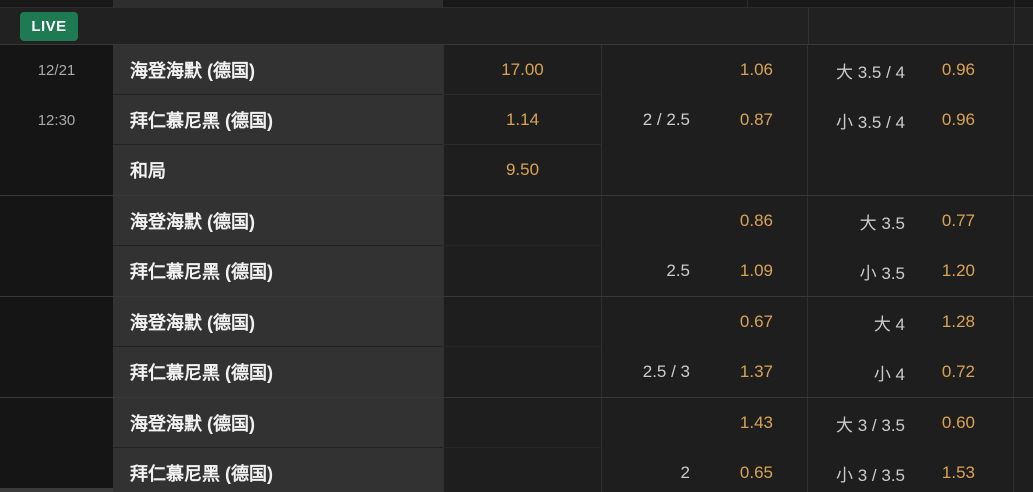  Describe the element at coordinates (685, 472) in the screenshot. I see `handicap-line: 2` at that location.